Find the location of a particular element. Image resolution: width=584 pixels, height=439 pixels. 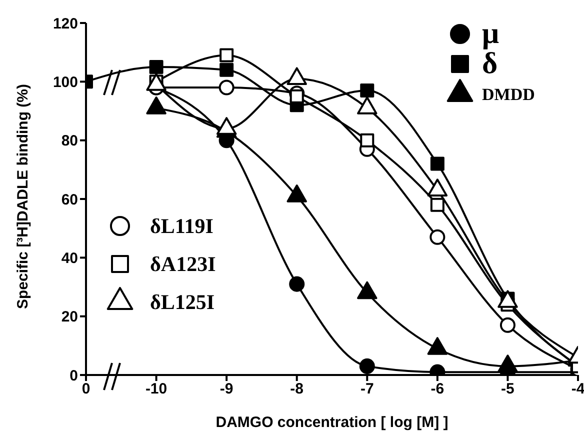

x-tick-label: 0 is located at coordinates (86, 389).